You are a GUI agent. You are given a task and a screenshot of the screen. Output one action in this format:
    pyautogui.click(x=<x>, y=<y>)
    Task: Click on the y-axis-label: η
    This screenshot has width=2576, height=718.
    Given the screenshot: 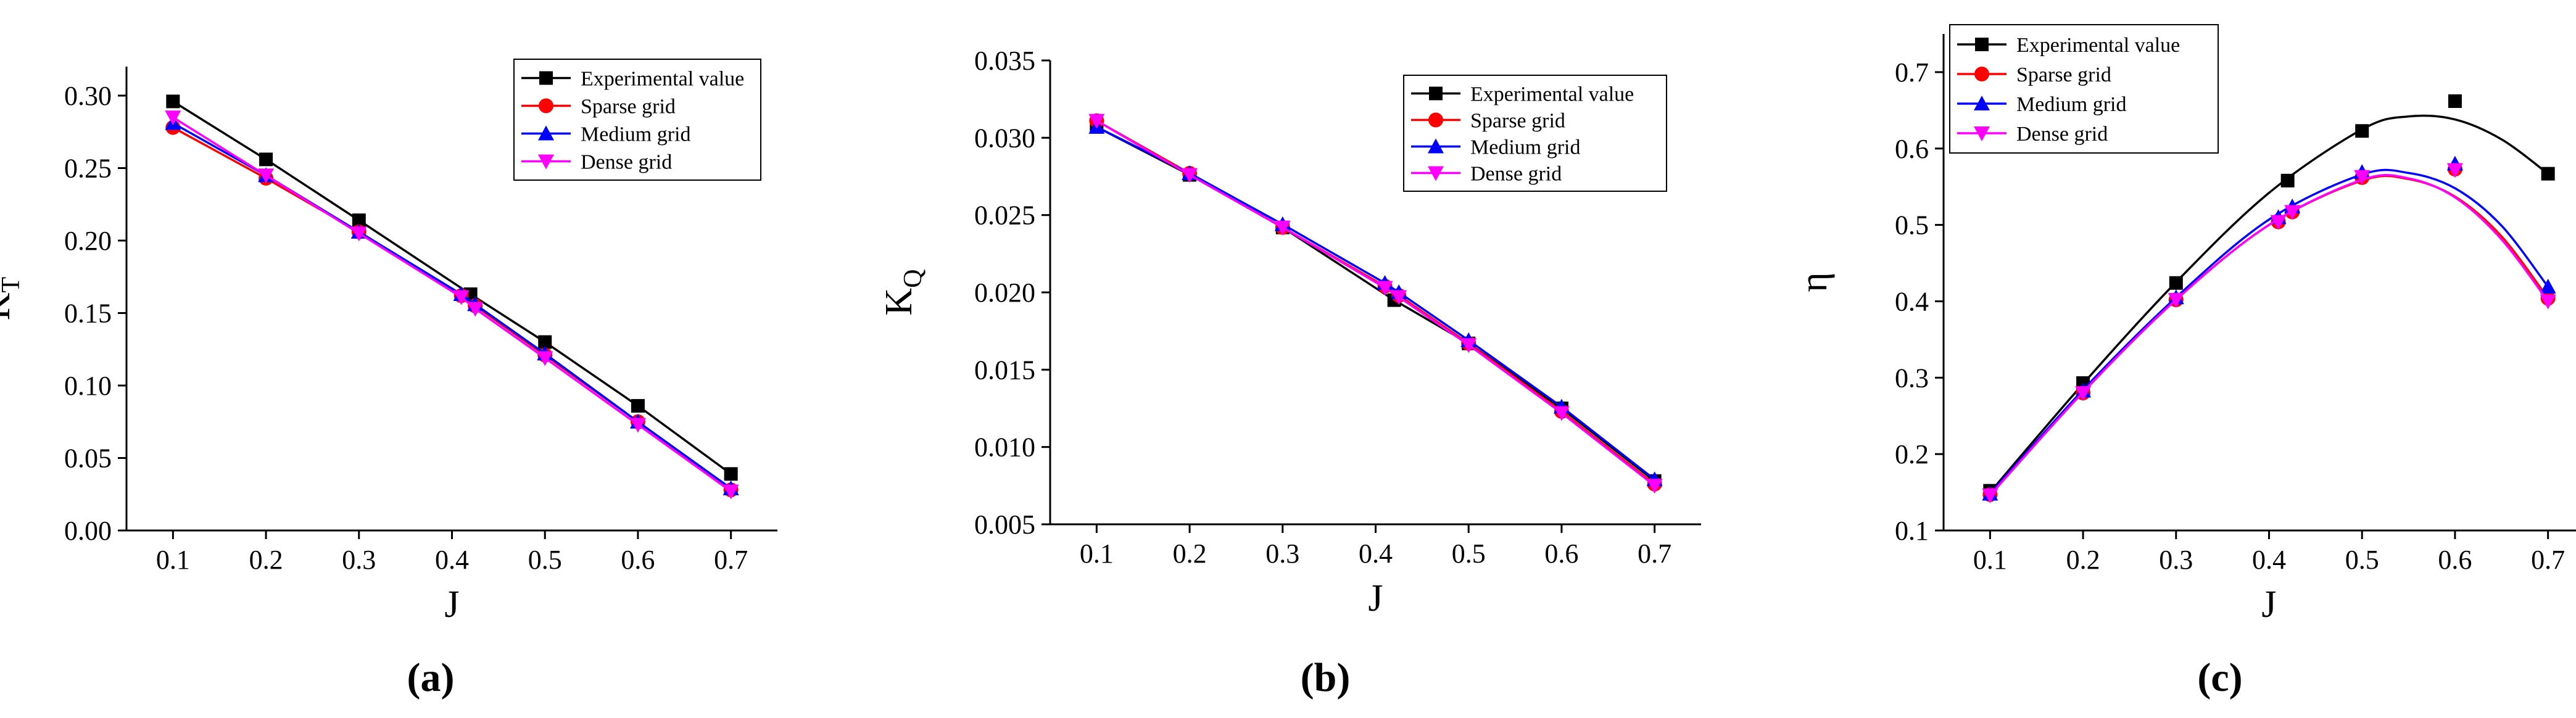 What is the action you would take?
    pyautogui.click(x=1814, y=282)
    